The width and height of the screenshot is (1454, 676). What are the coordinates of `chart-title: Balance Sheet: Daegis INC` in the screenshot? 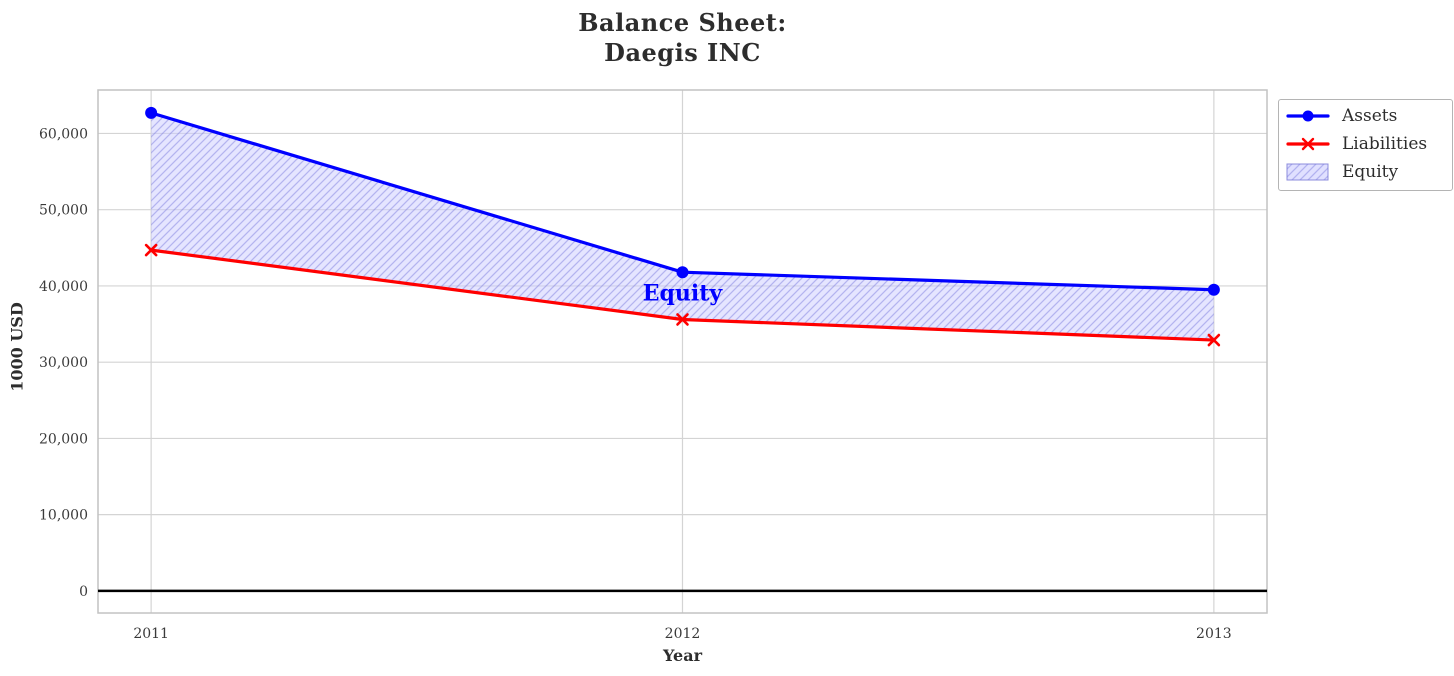 It's located at (682, 38).